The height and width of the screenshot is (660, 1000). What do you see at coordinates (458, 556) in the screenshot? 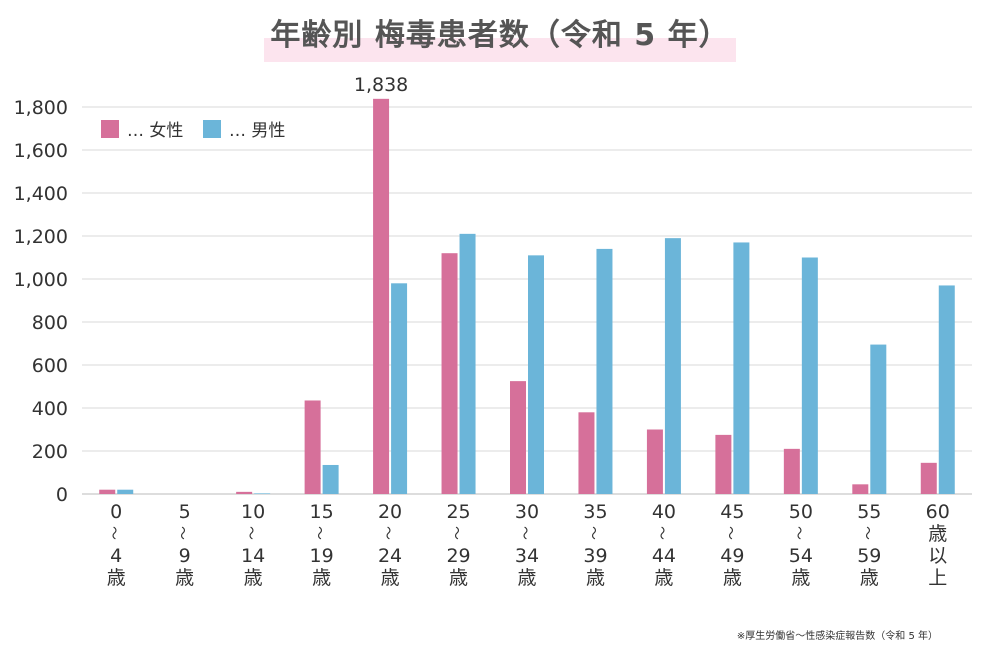
I see `x-tick-label: 29` at bounding box center [458, 556].